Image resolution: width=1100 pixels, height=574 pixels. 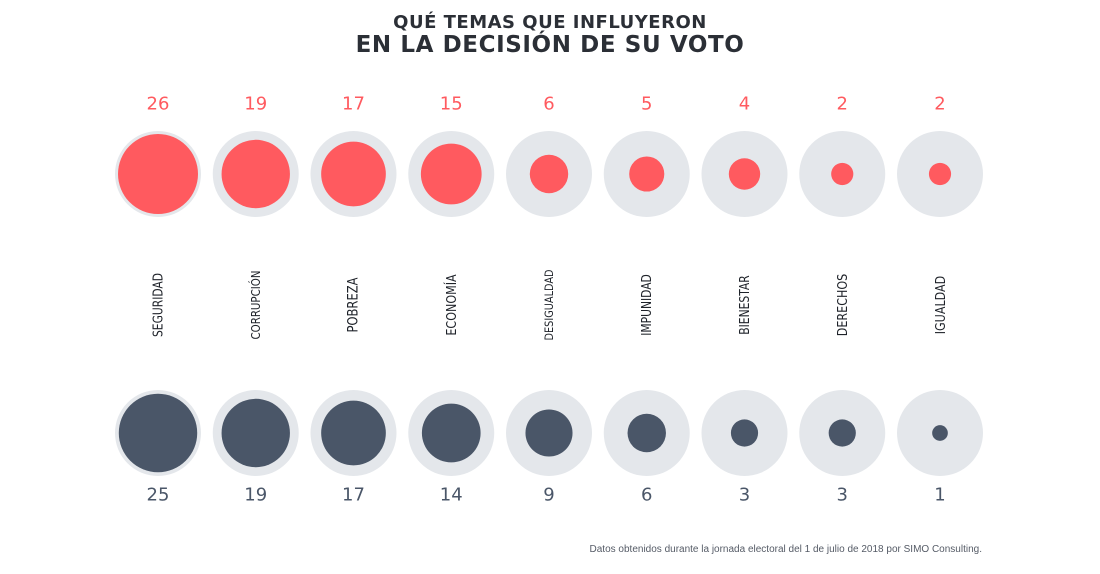 What do you see at coordinates (158, 174) in the screenshot?
I see `bubble-top-seguridad` at bounding box center [158, 174].